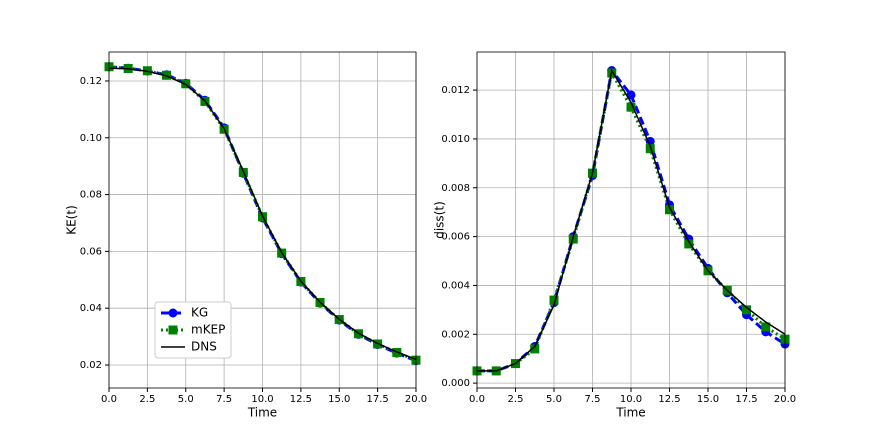 This screenshot has width=872, height=436. What do you see at coordinates (455, 383) in the screenshot?
I see `y-tick-label: 0.000` at bounding box center [455, 383].